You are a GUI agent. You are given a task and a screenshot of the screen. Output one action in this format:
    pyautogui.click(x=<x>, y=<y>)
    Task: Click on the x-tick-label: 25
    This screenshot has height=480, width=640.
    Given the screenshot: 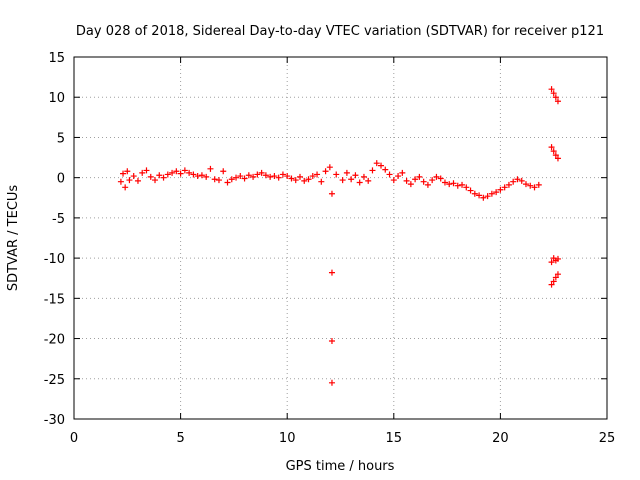 What is the action you would take?
    pyautogui.click(x=607, y=438)
    